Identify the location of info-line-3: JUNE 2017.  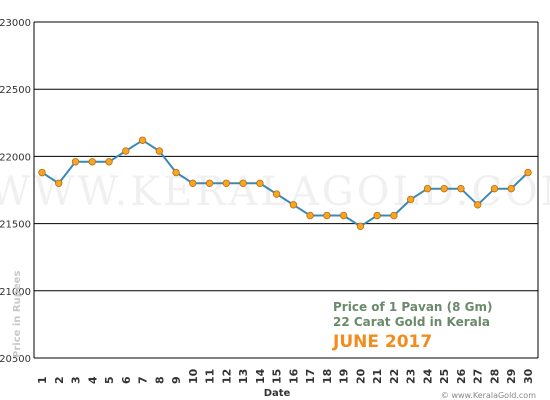
(382, 342).